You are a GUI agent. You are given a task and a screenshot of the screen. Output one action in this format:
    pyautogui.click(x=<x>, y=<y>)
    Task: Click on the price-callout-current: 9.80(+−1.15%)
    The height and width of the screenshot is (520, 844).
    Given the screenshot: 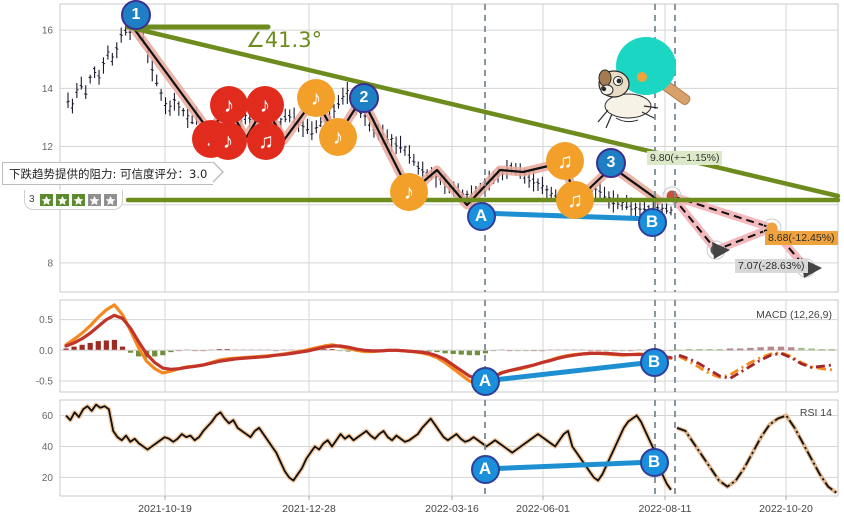 What is the action you would take?
    pyautogui.click(x=685, y=158)
    